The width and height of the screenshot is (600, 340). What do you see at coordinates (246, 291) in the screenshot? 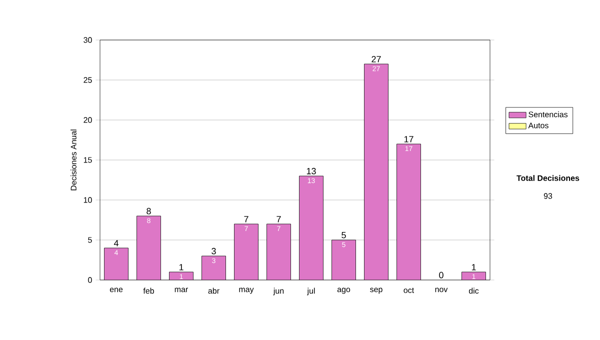
I see `x-tick-label: may` at bounding box center [246, 291].